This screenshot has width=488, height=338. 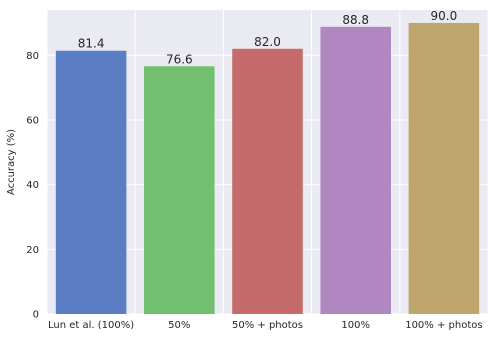 I want to click on y-tick-label: 60, so click(x=32, y=120).